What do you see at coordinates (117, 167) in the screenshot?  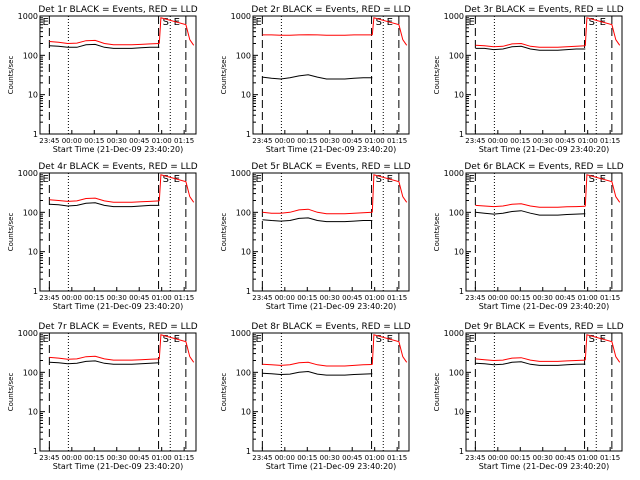 I see `panel-title: Det 4r BLACK = Events, RED = LLD` at bounding box center [117, 167].